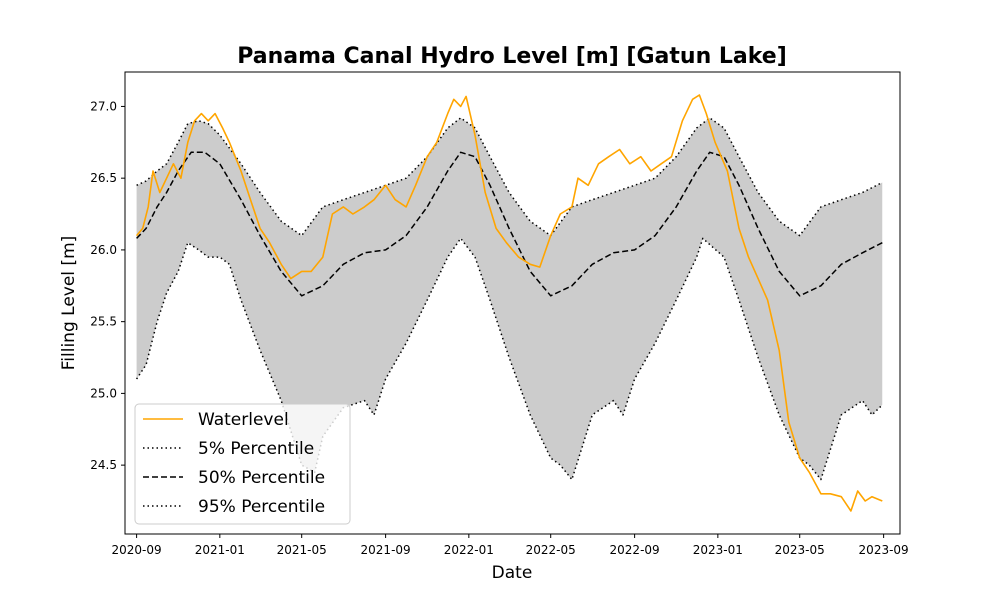 The height and width of the screenshot is (600, 1000). I want to click on legend-label-5pct-percentile: 5% Percentile, so click(256, 449).